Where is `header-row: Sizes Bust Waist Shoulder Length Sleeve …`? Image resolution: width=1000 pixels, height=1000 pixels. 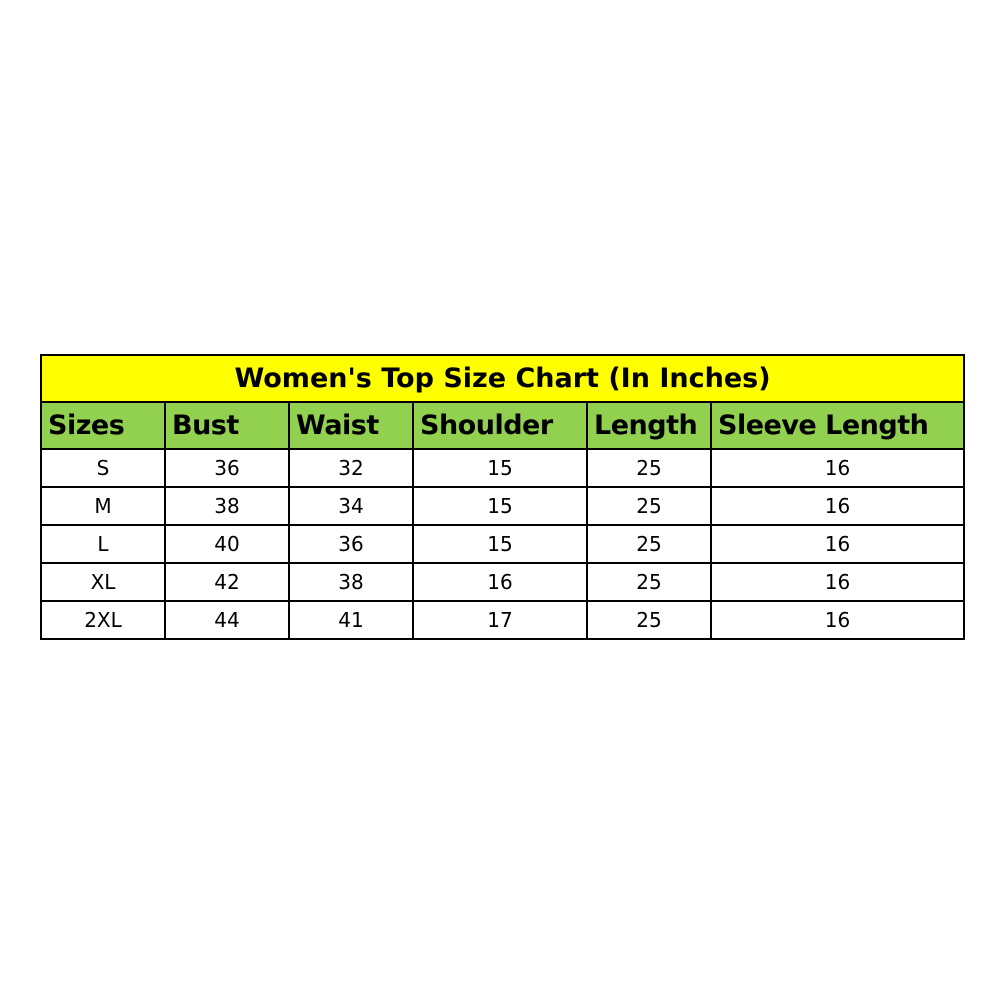 header-row: Sizes Bust Waist Shoulder Length Sleeve … is located at coordinates (502, 425).